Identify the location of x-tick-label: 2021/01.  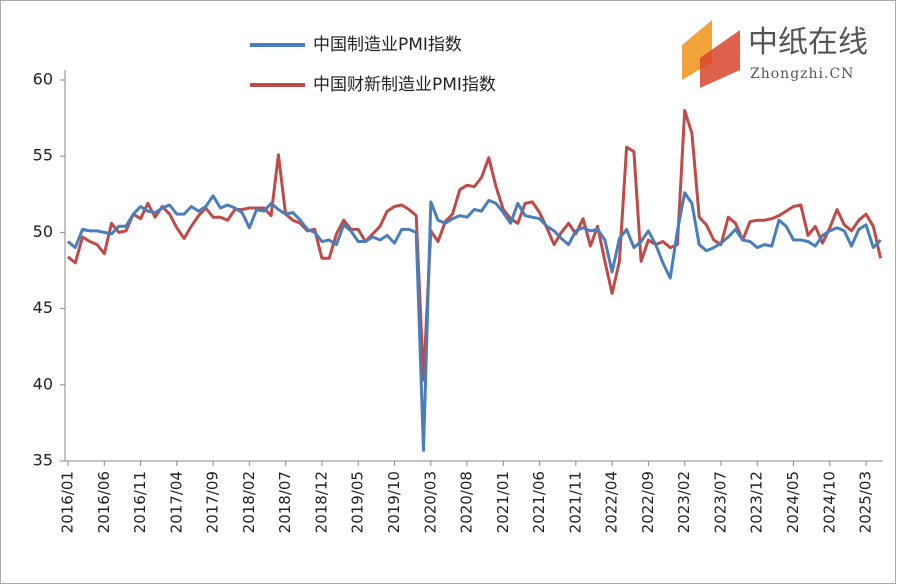
(503, 502).